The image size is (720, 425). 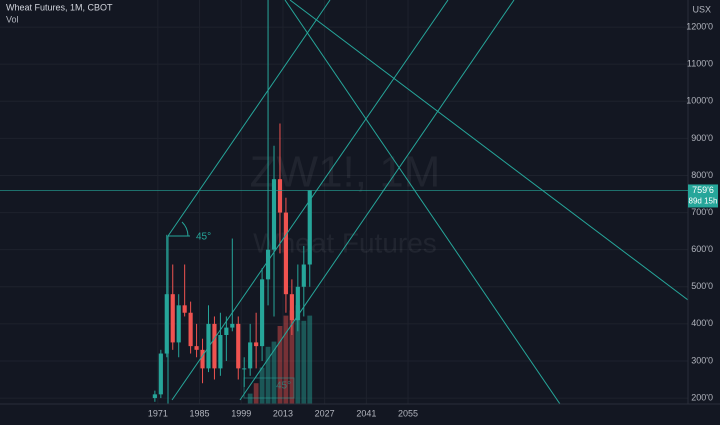 What do you see at coordinates (702, 323) in the screenshot?
I see `y-tick-label: 400'0` at bounding box center [702, 323].